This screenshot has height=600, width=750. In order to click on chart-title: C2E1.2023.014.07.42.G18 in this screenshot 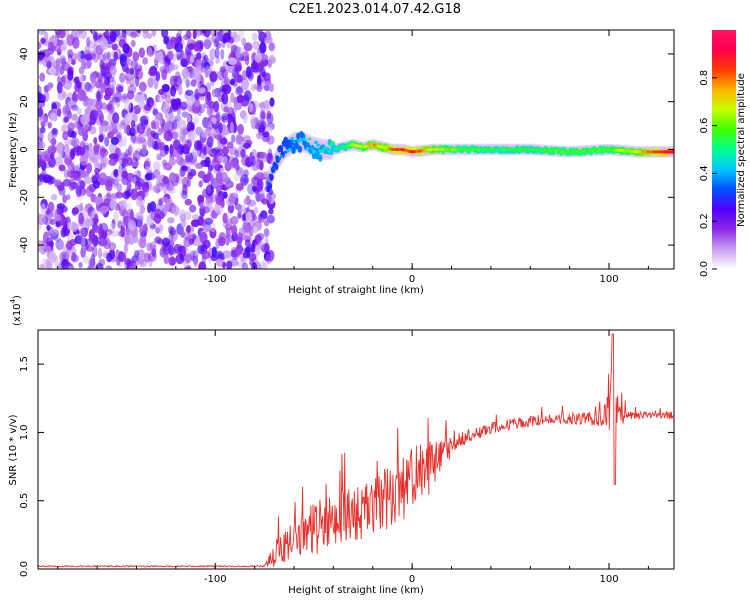, I will do `click(375, 9)`.